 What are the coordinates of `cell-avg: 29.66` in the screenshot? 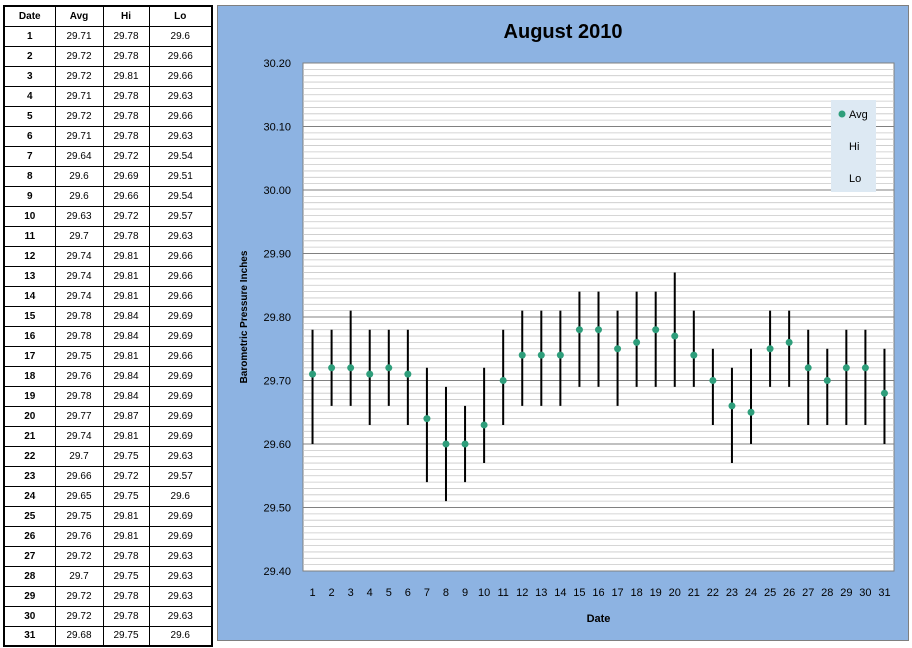 It's located at (79, 476).